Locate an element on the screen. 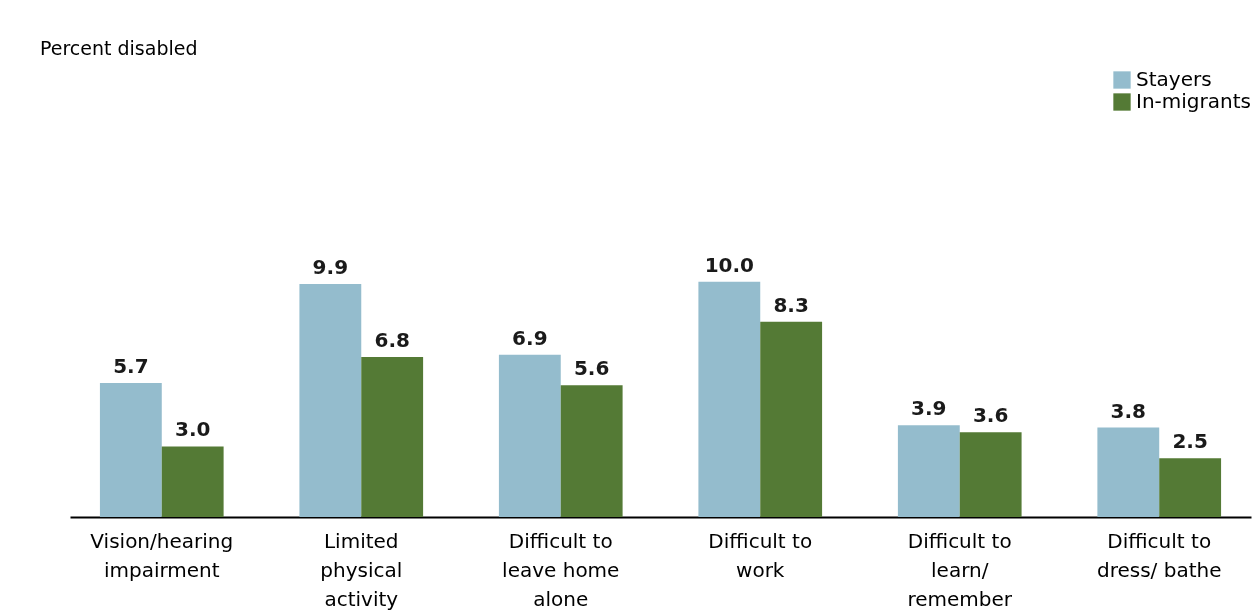  legend-label: Stayers is located at coordinates (1174, 79).